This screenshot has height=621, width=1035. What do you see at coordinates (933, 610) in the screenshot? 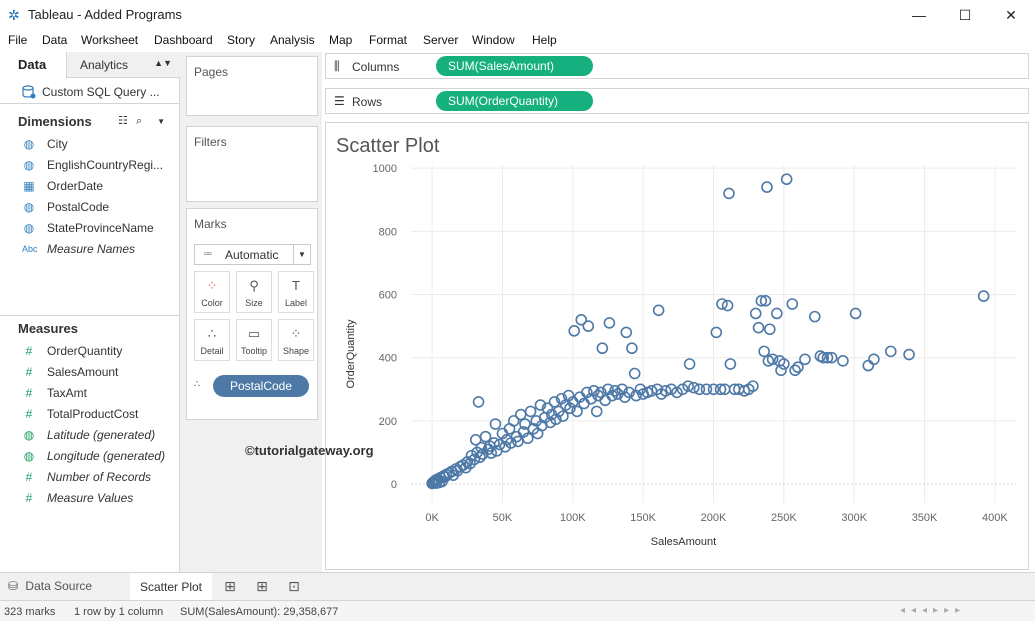
I see `sheet-navigation: ◂◂◂▸▸▸` at bounding box center [933, 610].